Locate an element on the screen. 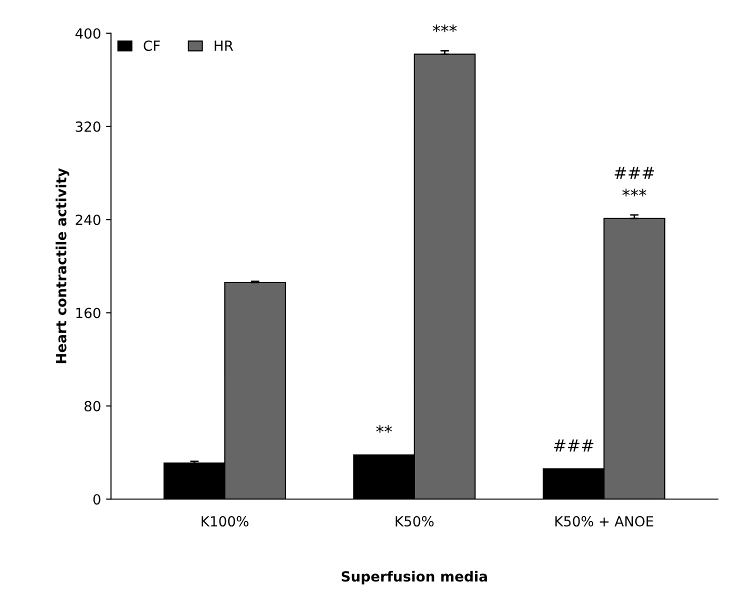 This screenshot has height=605, width=740. y-tick-label: 160 is located at coordinates (88, 313).